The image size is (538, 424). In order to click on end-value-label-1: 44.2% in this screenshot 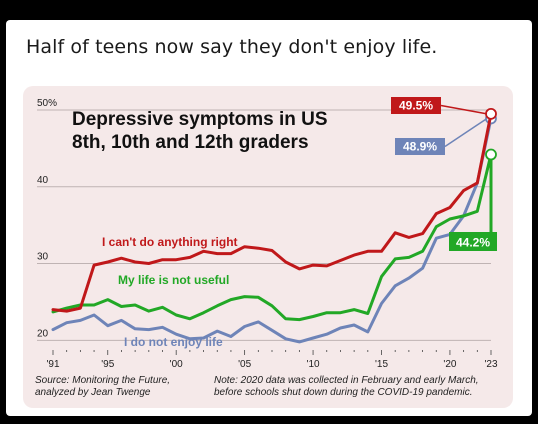, I will do `click(473, 243)`.